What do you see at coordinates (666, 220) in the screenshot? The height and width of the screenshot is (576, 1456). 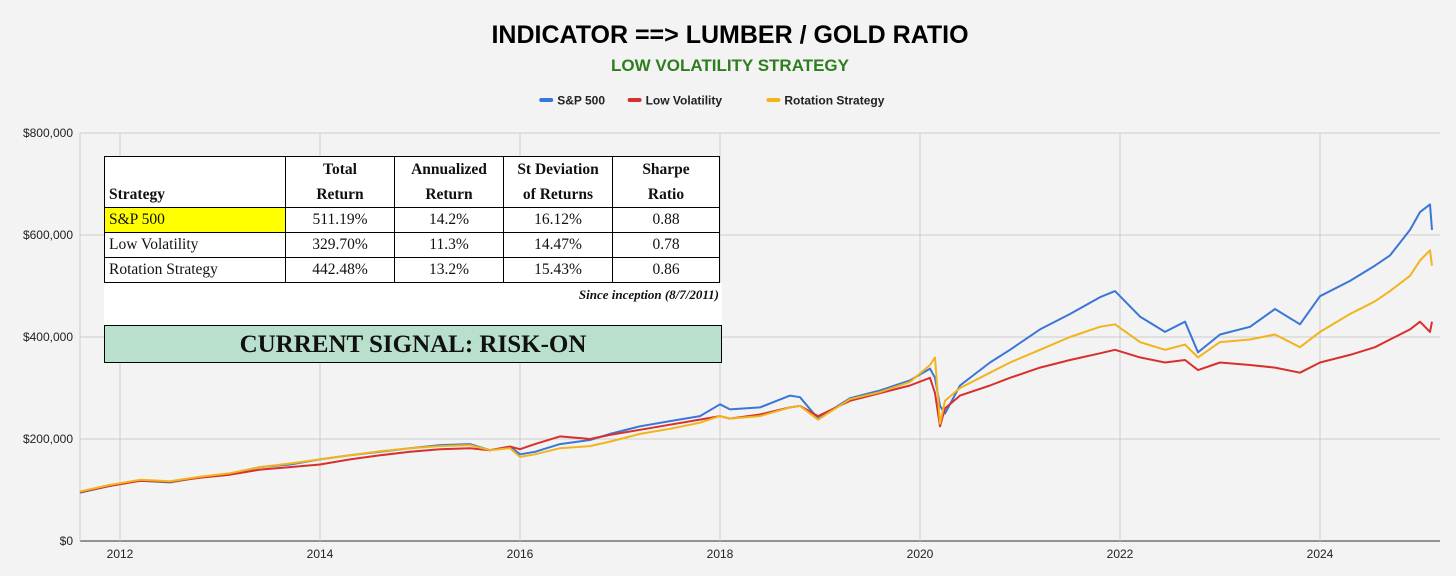 I see `cell-sharpe: 0.88` at bounding box center [666, 220].